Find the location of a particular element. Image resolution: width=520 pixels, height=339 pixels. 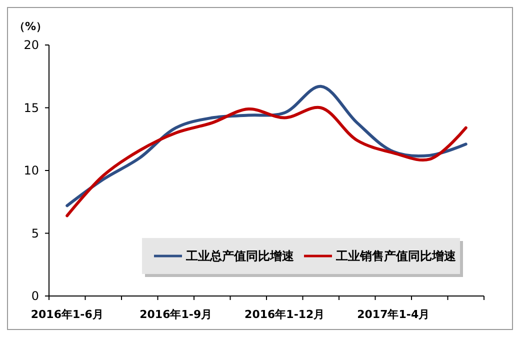

x-tick-label: 2016年1-6月 is located at coordinates (67, 314).